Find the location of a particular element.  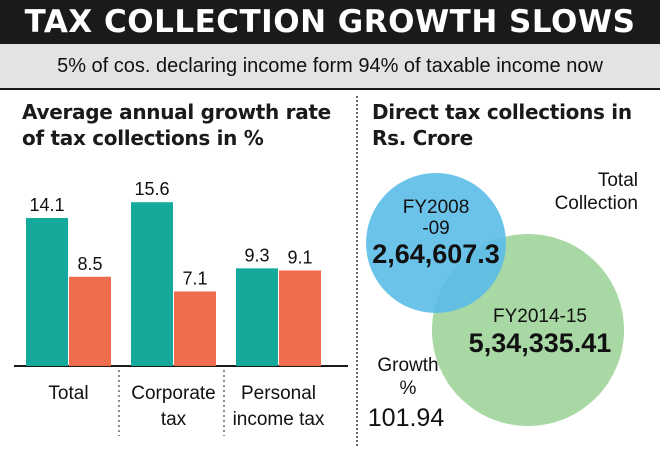

bar-value-label: 15.6 is located at coordinates (151, 189).